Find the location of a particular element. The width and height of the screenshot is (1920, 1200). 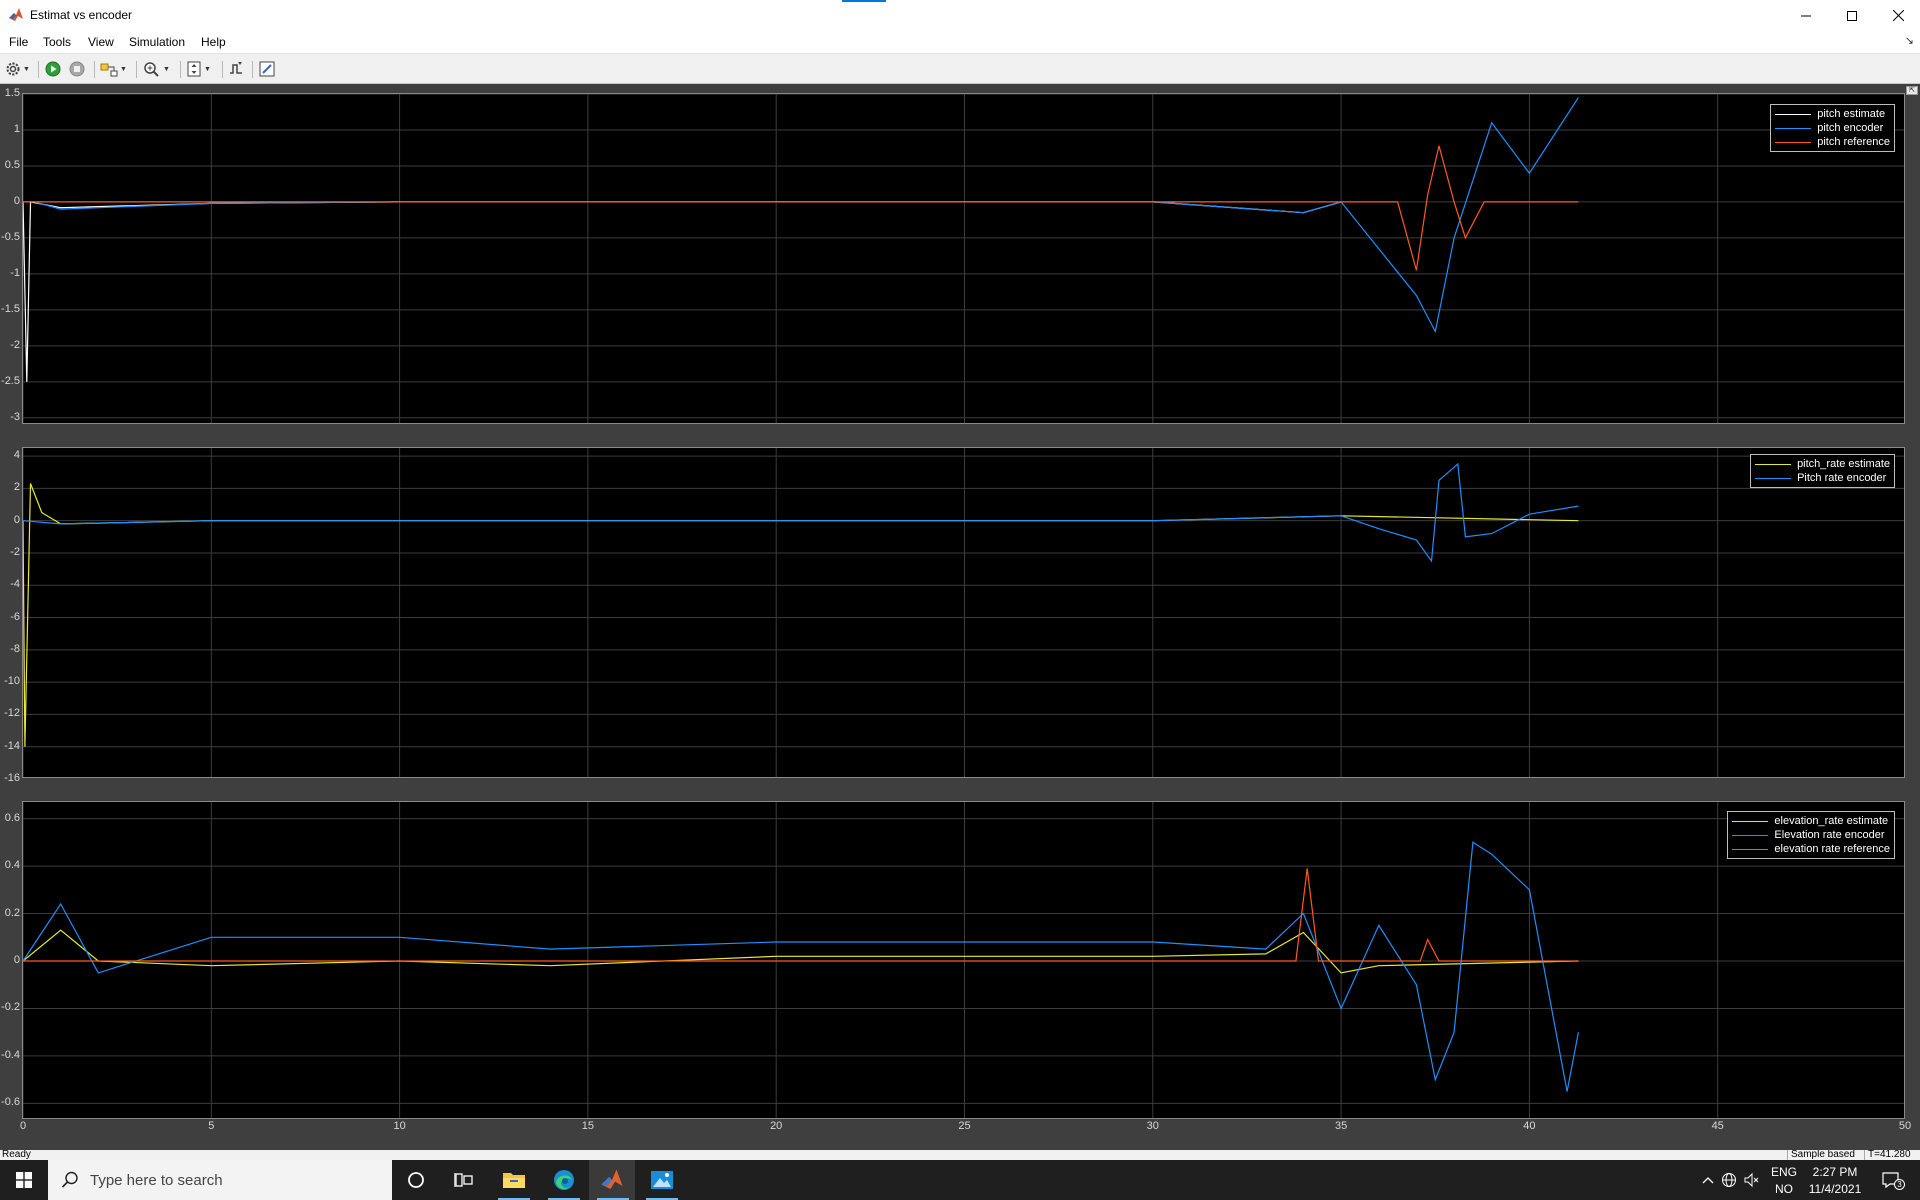

task-view-button is located at coordinates (464, 1180).